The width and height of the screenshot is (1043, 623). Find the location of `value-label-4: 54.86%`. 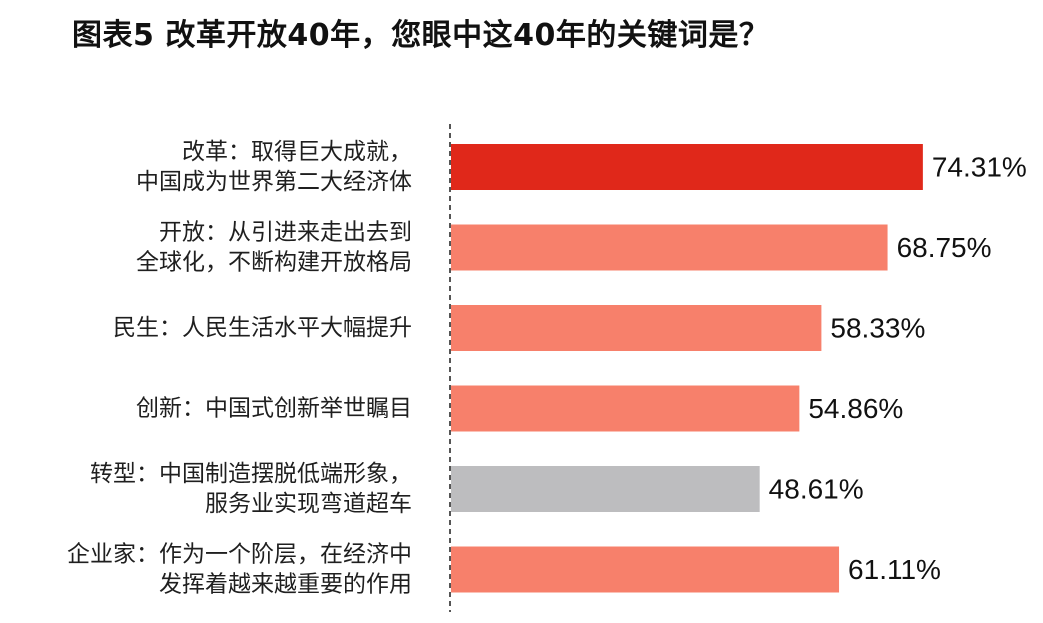

value-label-4: 54.86% is located at coordinates (855, 408).